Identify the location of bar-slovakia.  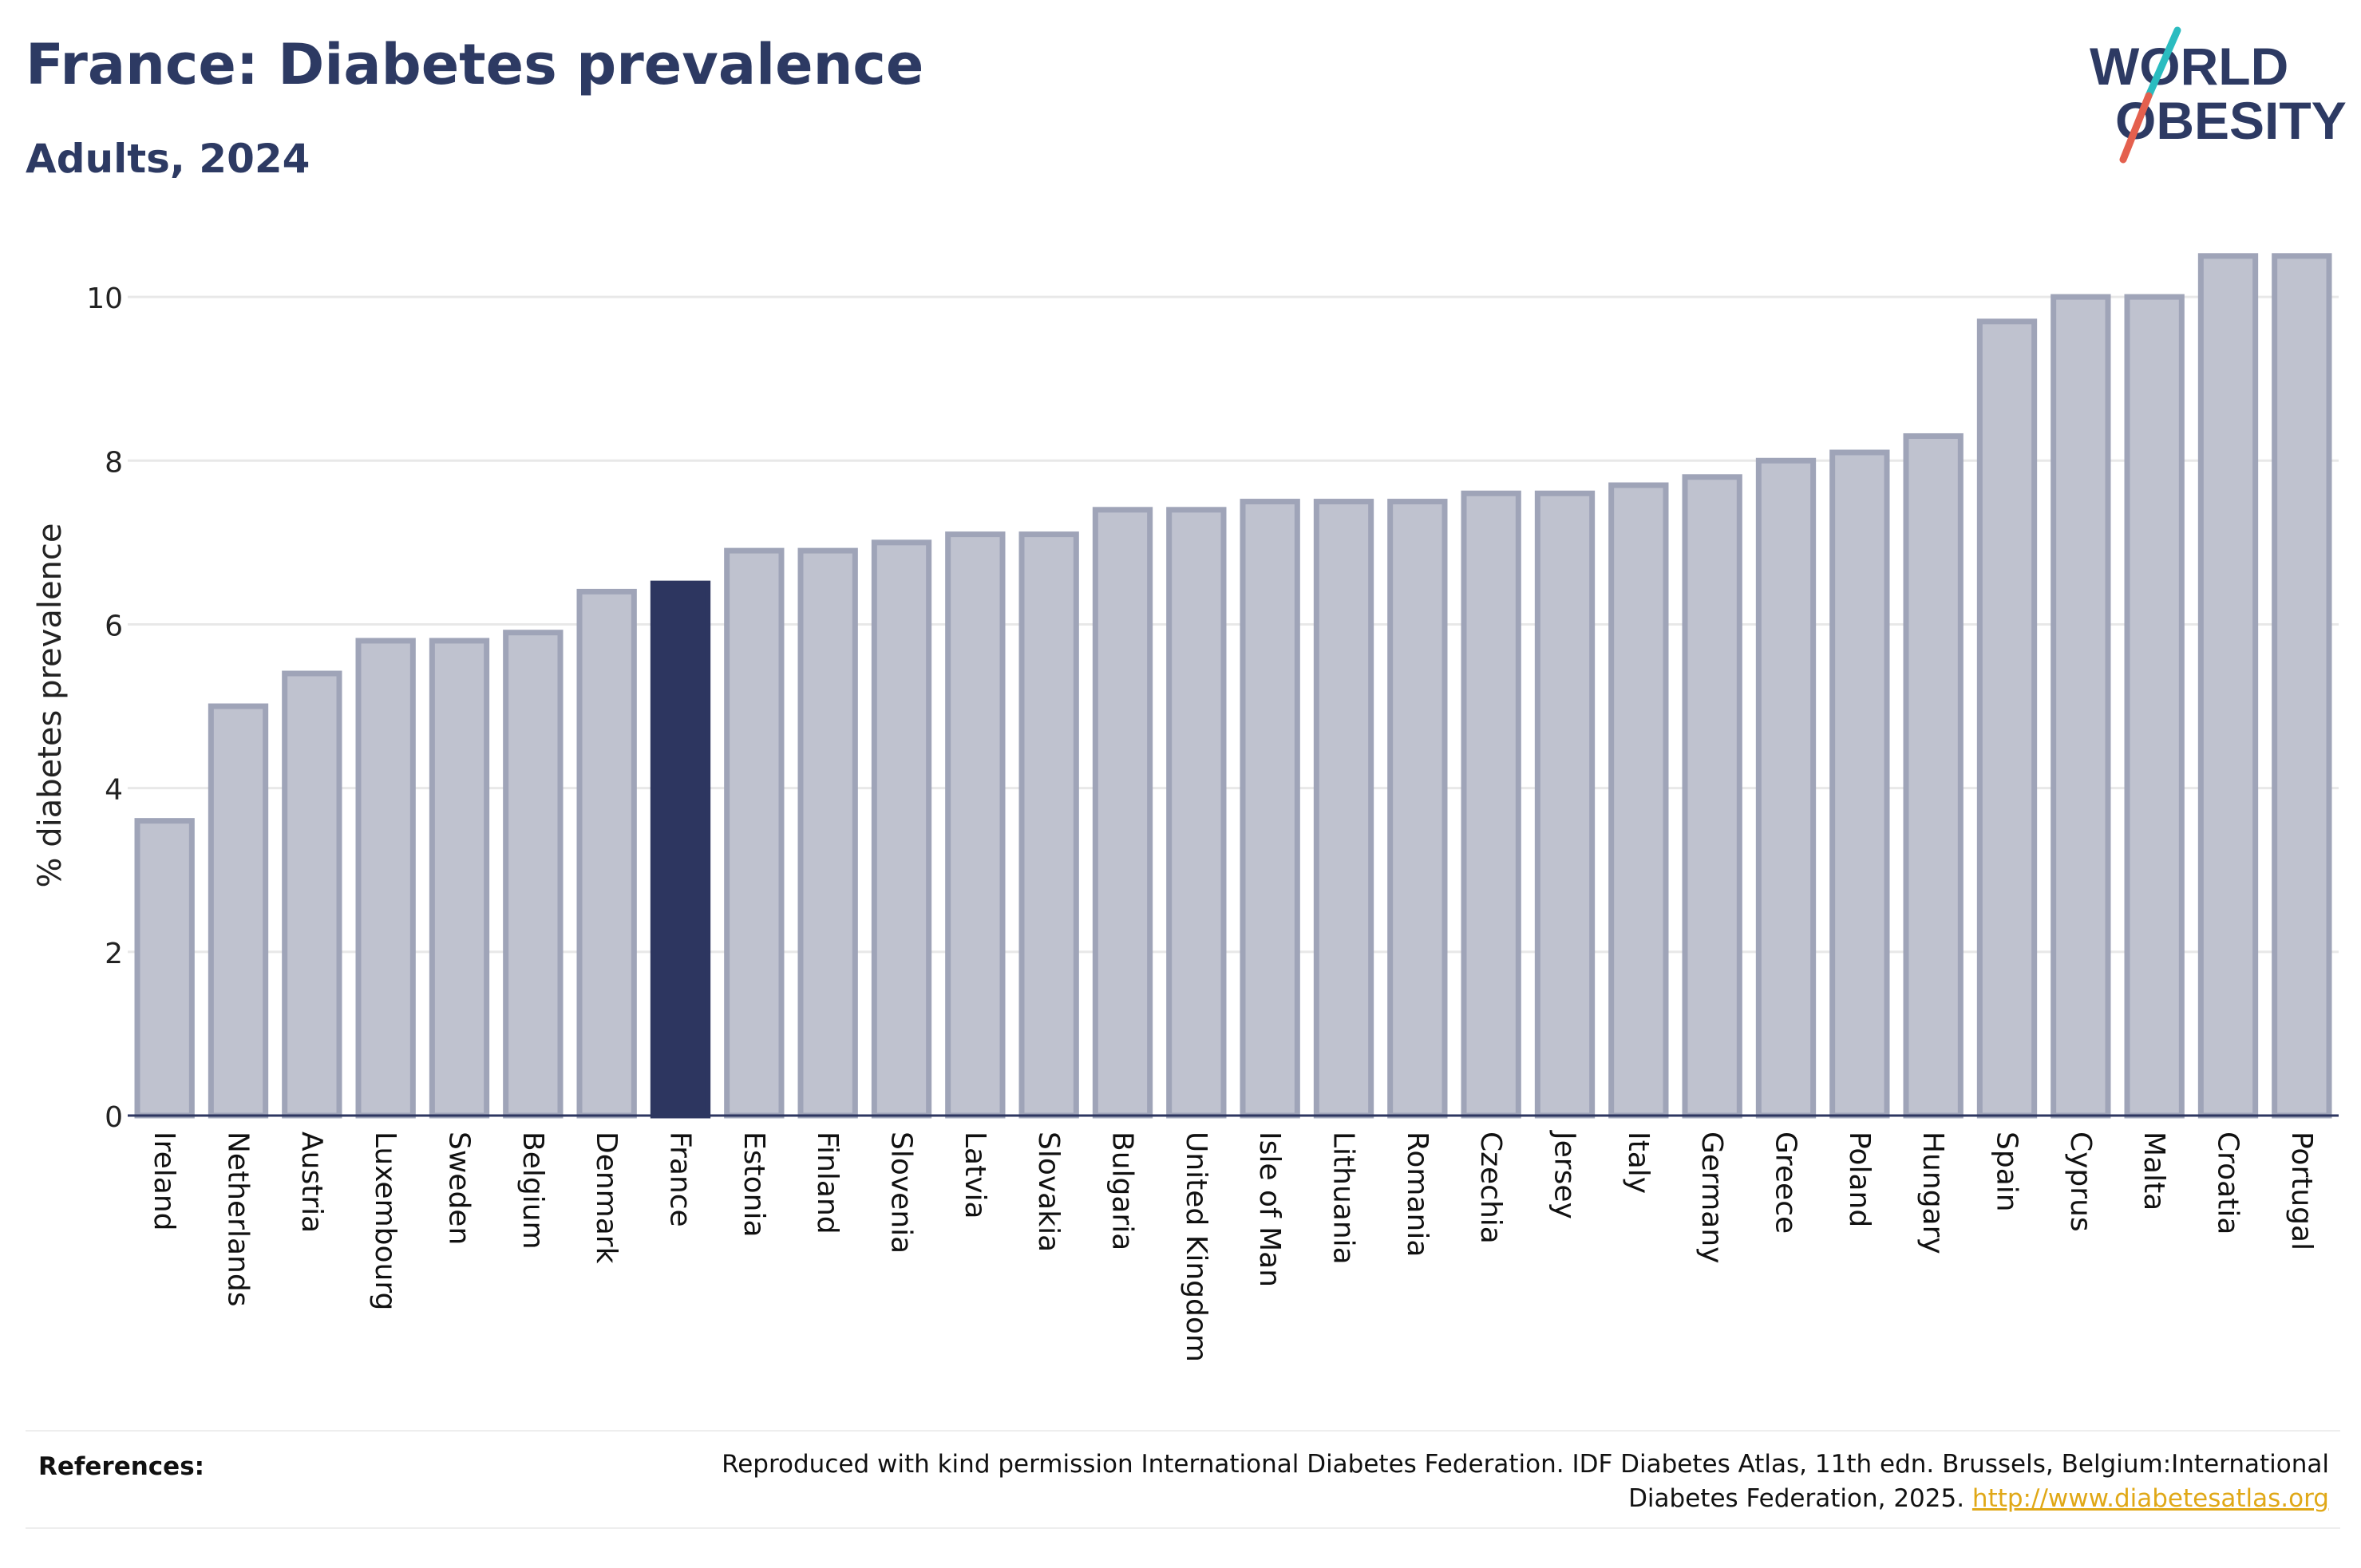
(1048, 825).